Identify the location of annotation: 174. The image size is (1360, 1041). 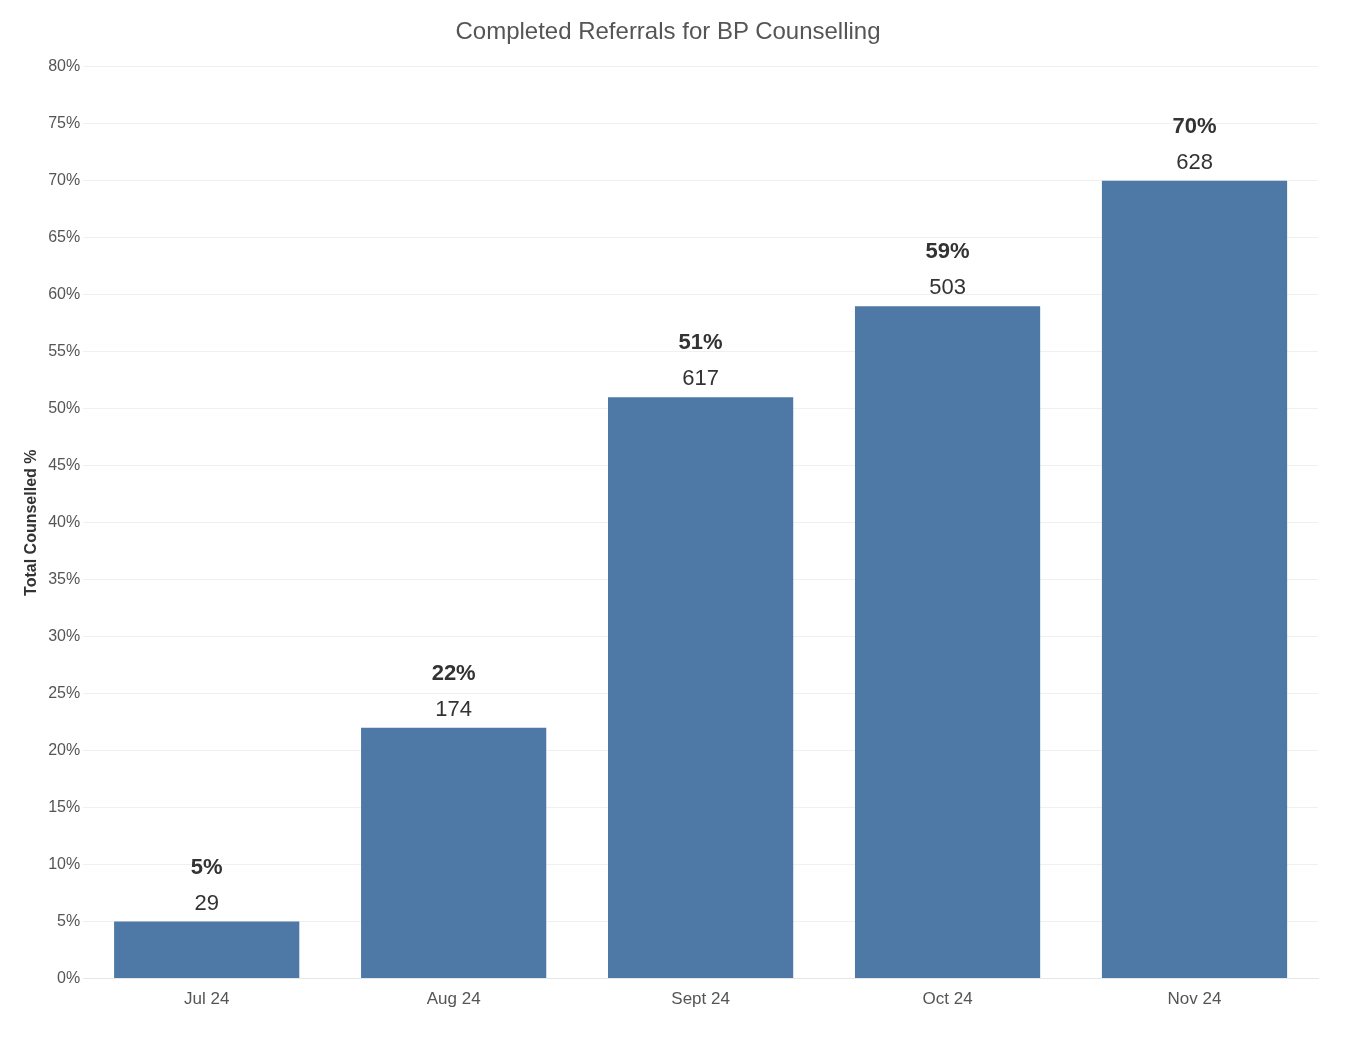
(454, 708).